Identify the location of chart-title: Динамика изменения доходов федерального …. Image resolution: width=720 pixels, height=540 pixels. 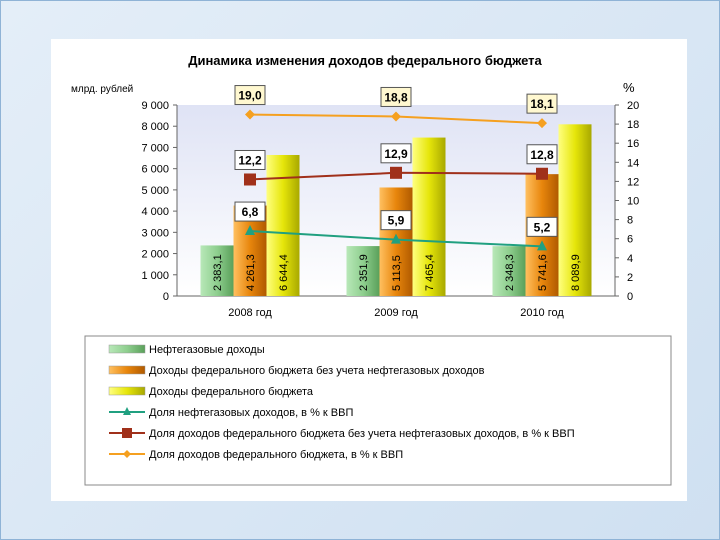
(365, 60).